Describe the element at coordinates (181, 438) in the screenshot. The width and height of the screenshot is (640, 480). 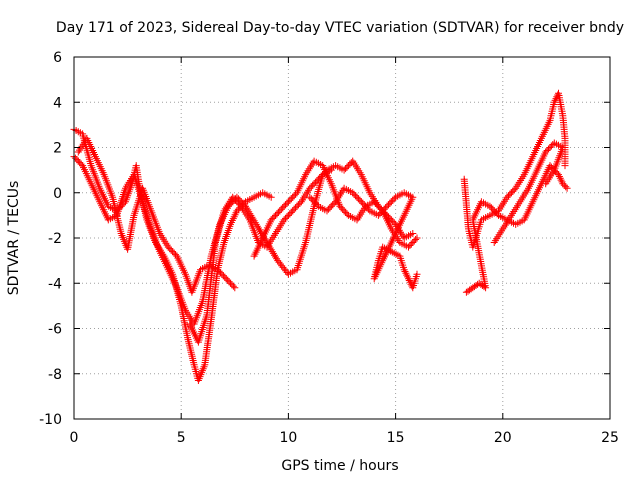
I see `x-tick-label: 5` at that location.